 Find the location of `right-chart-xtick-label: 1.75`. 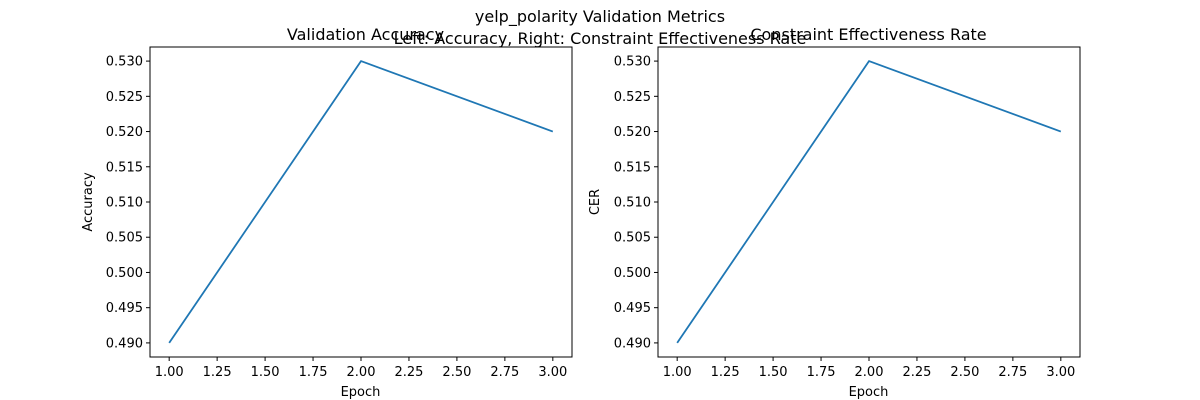

right-chart-xtick-label: 1.75 is located at coordinates (821, 372).